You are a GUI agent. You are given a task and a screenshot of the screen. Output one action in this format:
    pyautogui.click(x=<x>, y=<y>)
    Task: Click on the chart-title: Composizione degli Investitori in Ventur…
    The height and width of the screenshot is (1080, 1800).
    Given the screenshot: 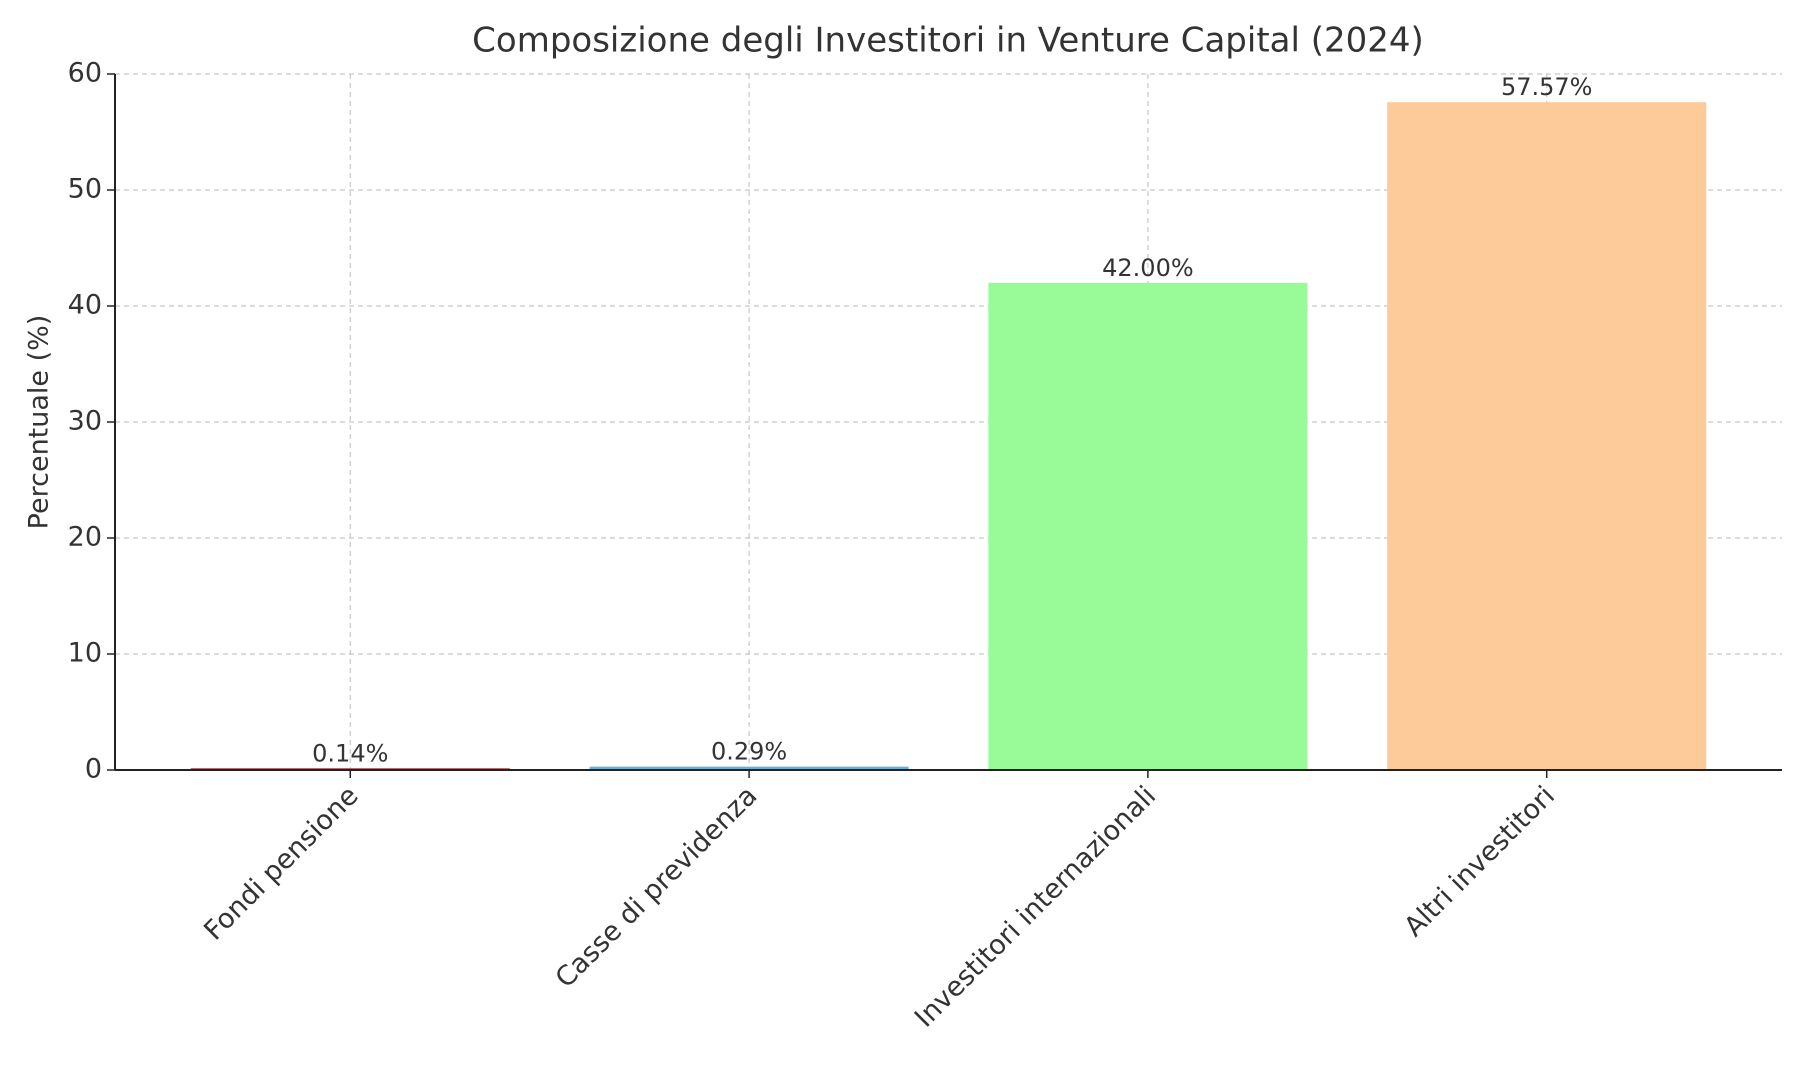 What is the action you would take?
    pyautogui.click(x=948, y=41)
    